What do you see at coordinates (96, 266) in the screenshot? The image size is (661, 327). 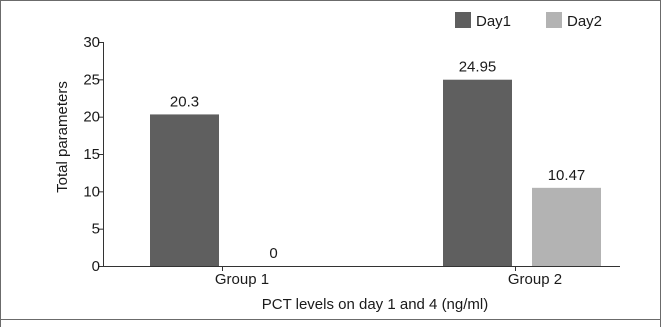 I see `y-tick-label: 0` at bounding box center [96, 266].